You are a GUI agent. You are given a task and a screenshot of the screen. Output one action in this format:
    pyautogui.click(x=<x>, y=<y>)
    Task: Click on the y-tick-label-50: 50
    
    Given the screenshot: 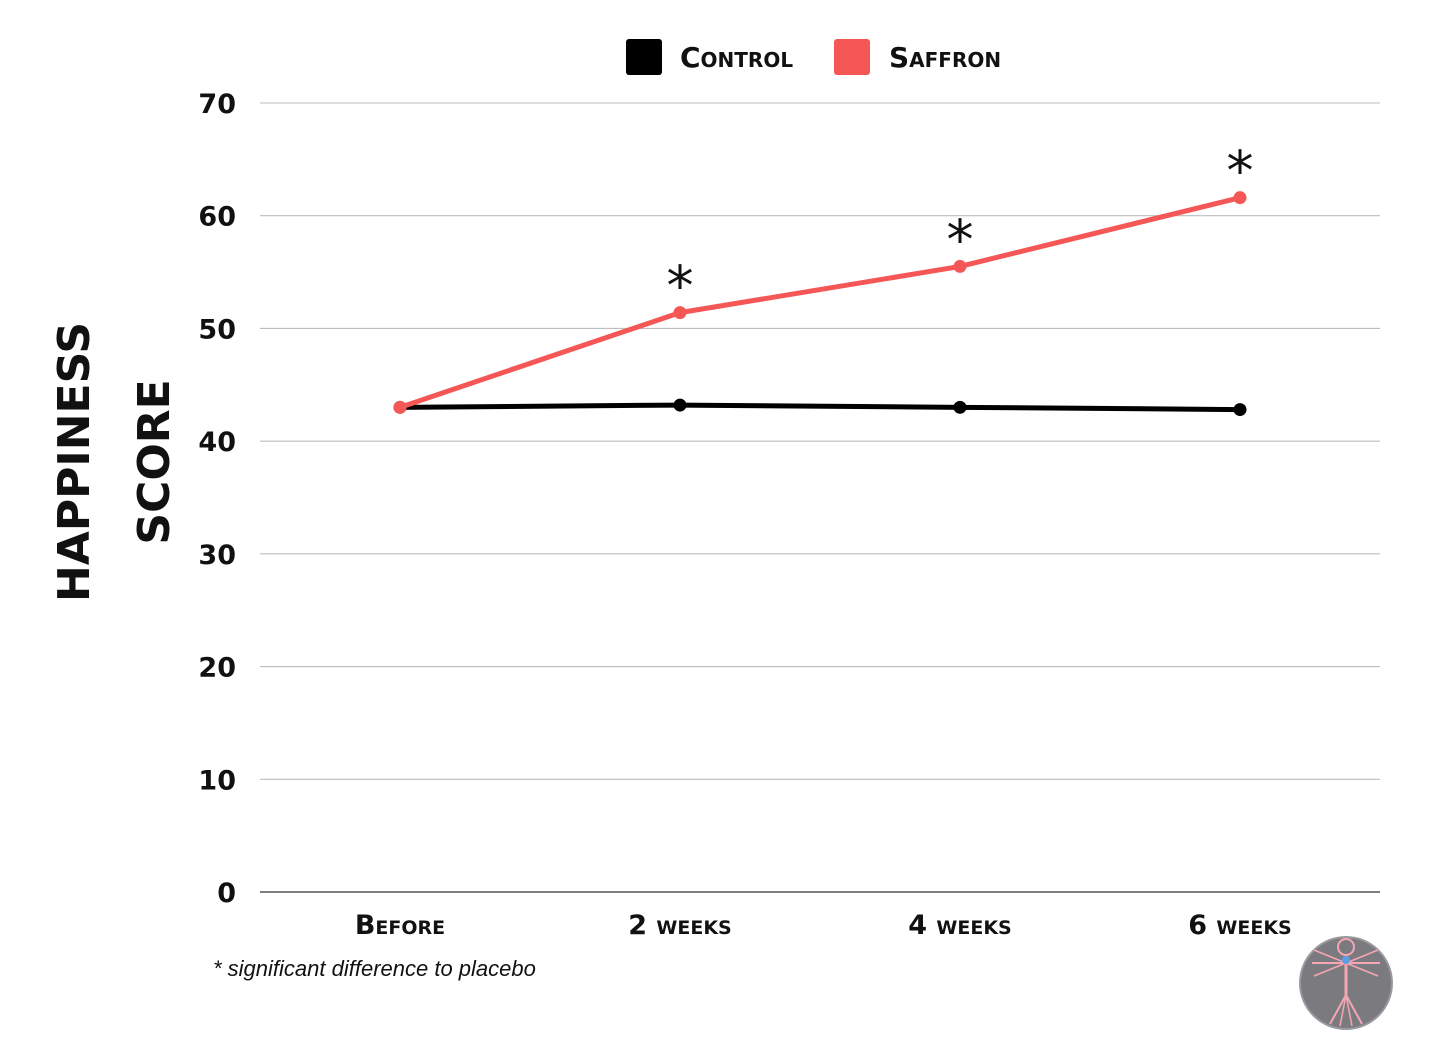 What is the action you would take?
    pyautogui.click(x=217, y=329)
    